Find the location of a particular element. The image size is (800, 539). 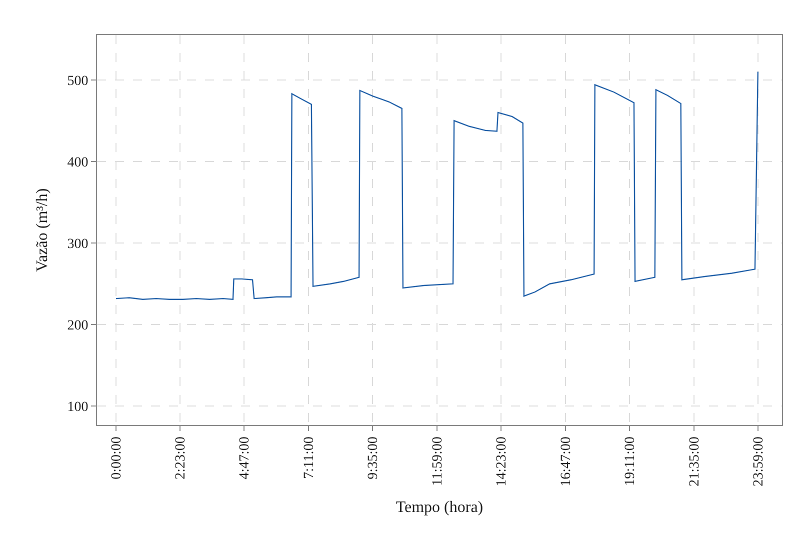

x-tick-label: 19:11:00 is located at coordinates (630, 461).